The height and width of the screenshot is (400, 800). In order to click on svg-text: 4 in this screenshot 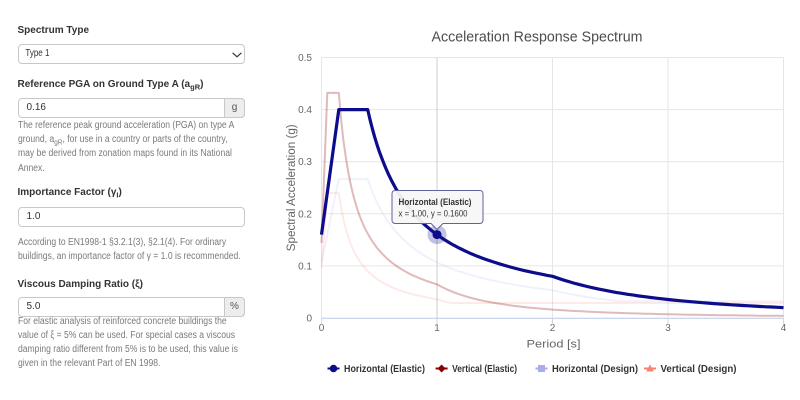, I will do `click(784, 328)`.